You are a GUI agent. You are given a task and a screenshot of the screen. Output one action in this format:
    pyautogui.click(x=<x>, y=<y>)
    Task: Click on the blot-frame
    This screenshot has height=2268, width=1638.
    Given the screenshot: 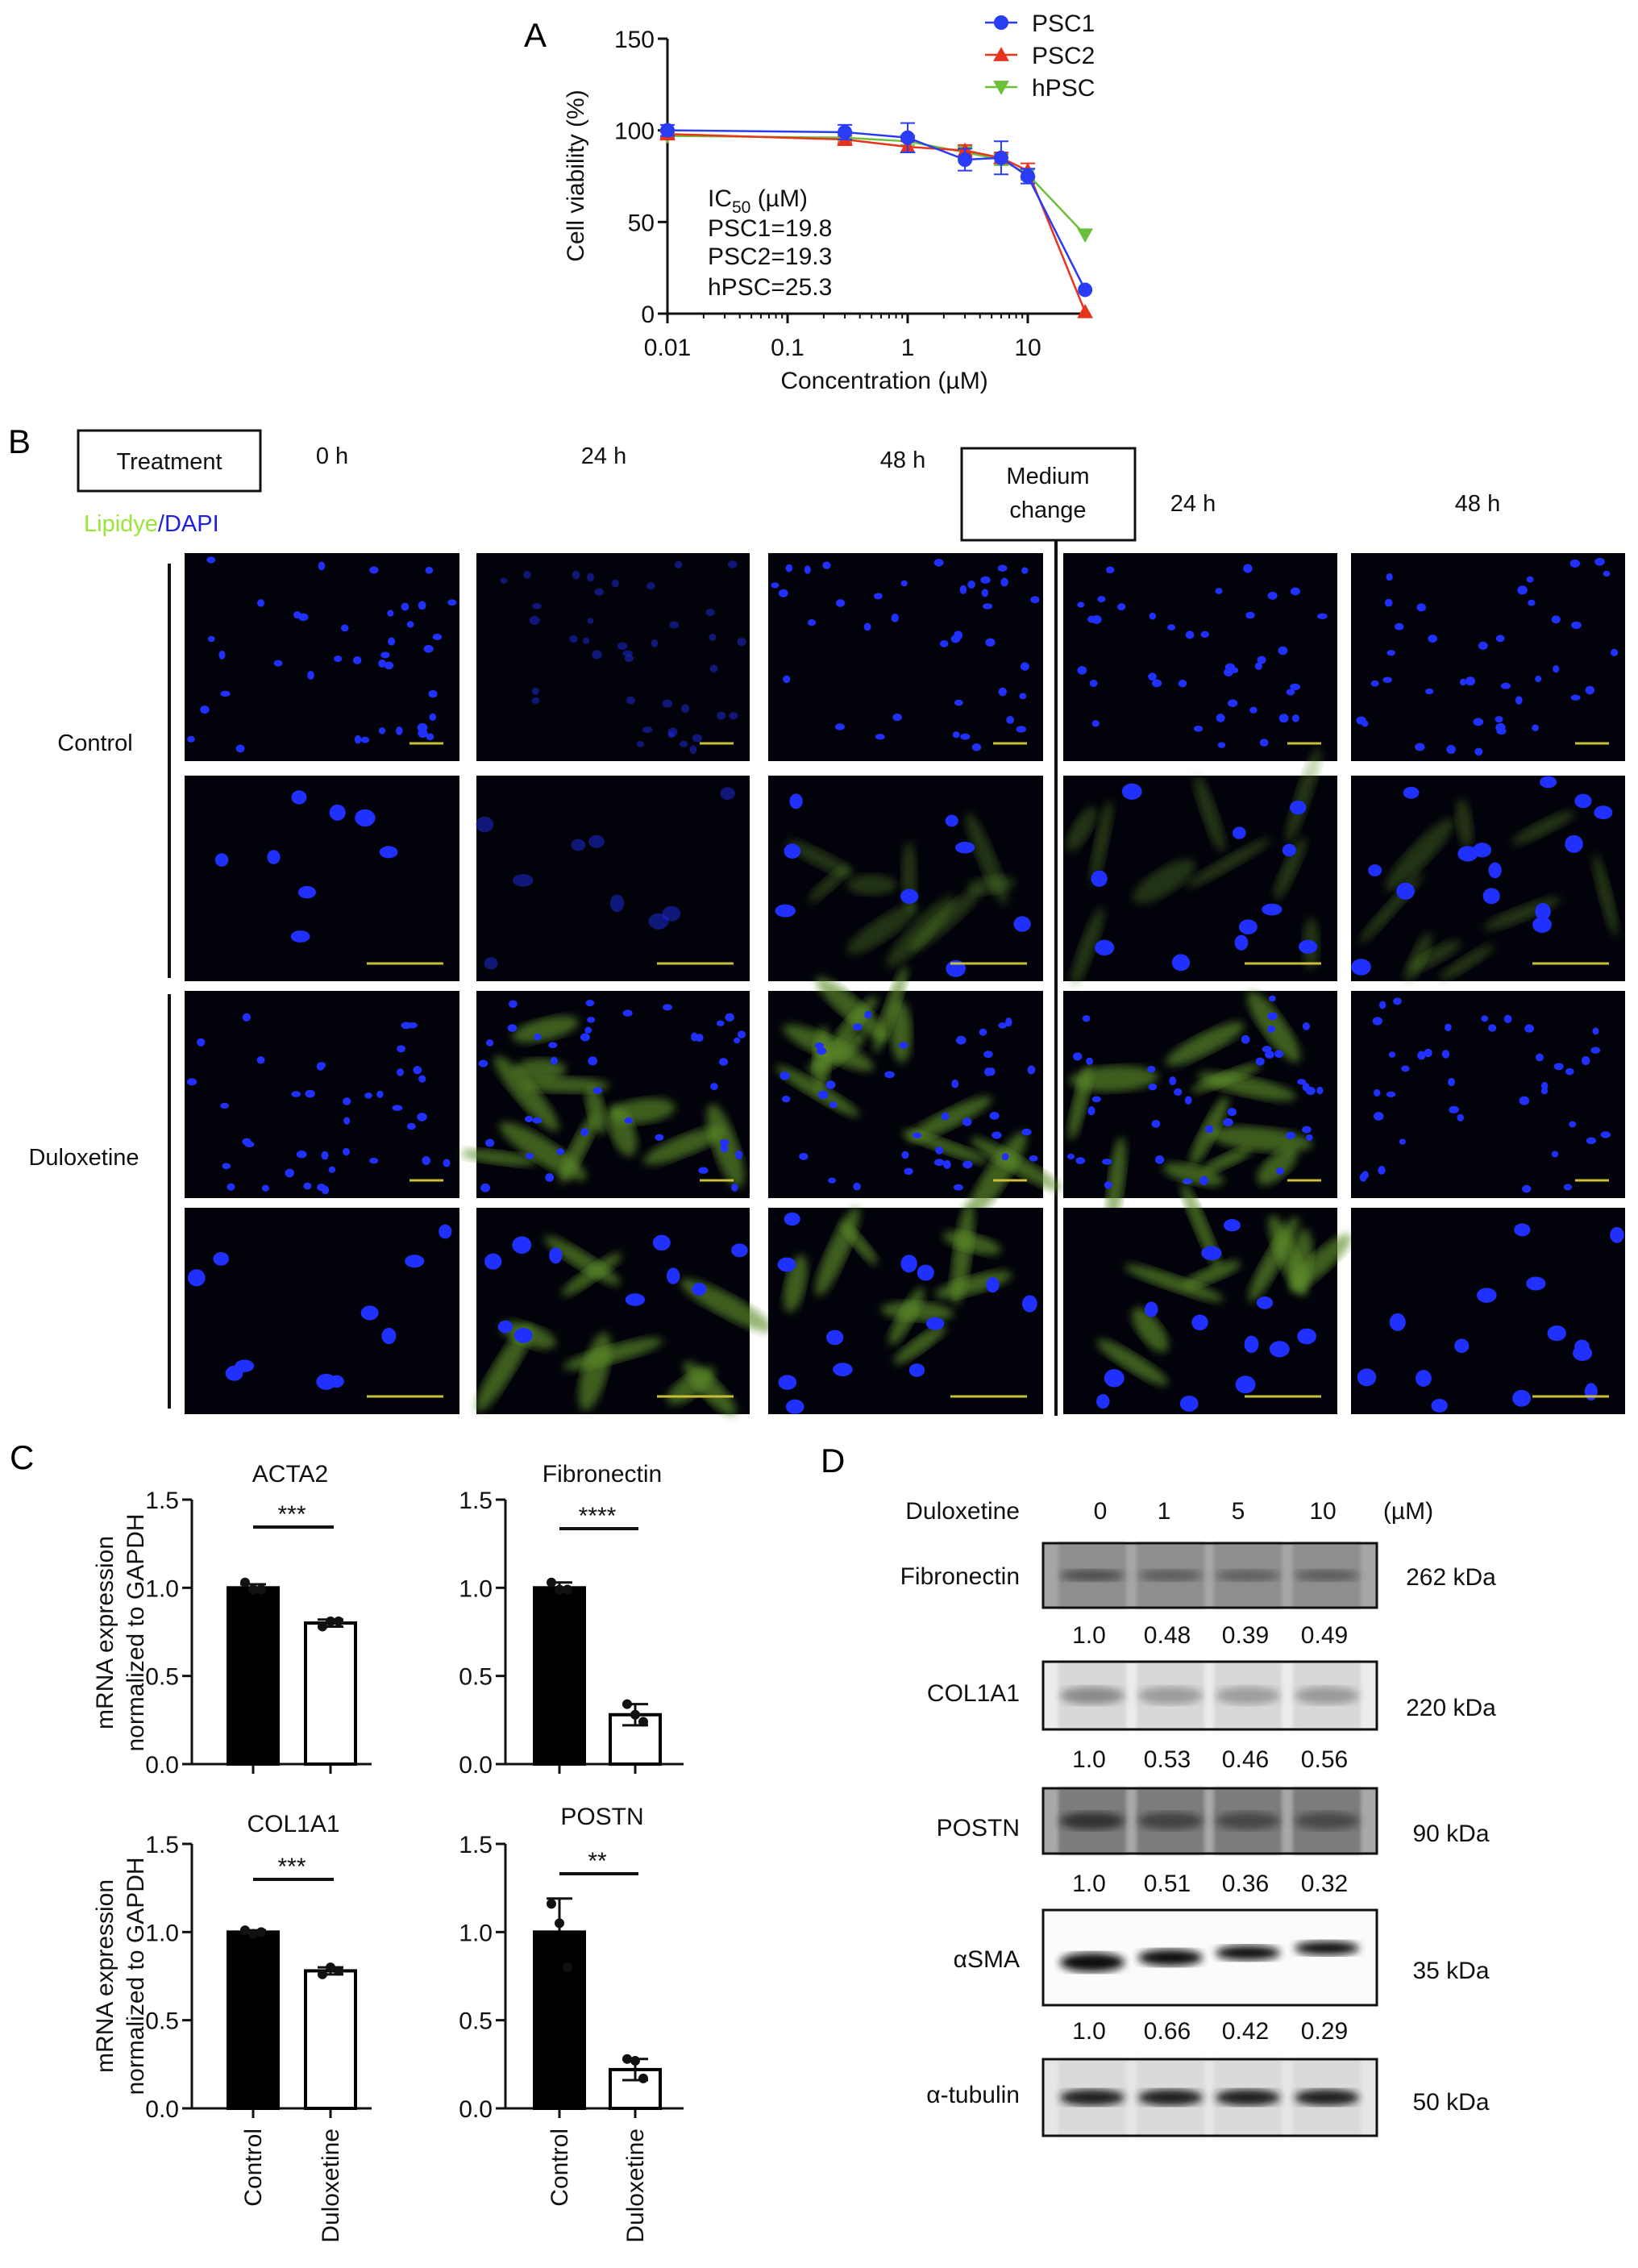 What is the action you would take?
    pyautogui.click(x=1209, y=1958)
    